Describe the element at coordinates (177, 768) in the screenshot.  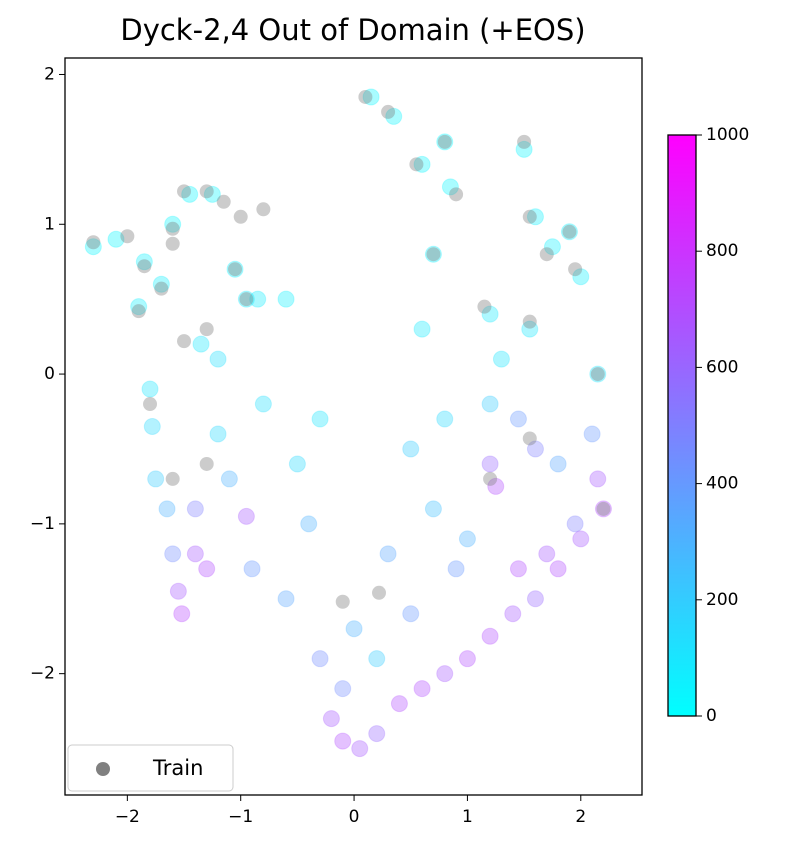
I see `legend-label: Train` at that location.